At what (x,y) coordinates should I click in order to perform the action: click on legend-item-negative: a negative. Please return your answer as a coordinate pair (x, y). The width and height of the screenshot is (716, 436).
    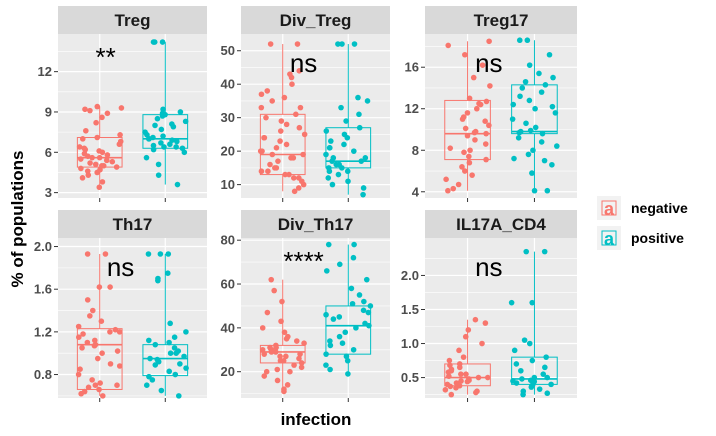
    Looking at the image, I should click on (642, 208).